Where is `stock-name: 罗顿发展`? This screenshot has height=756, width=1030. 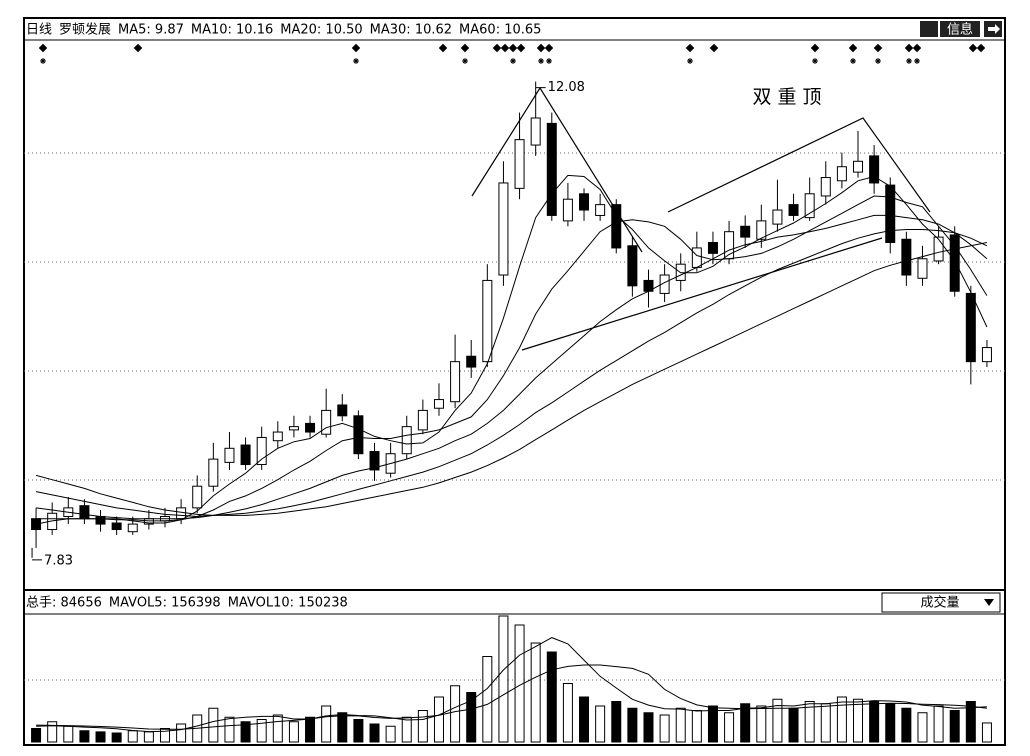
stock-name: 罗顿发展 is located at coordinates (85, 30).